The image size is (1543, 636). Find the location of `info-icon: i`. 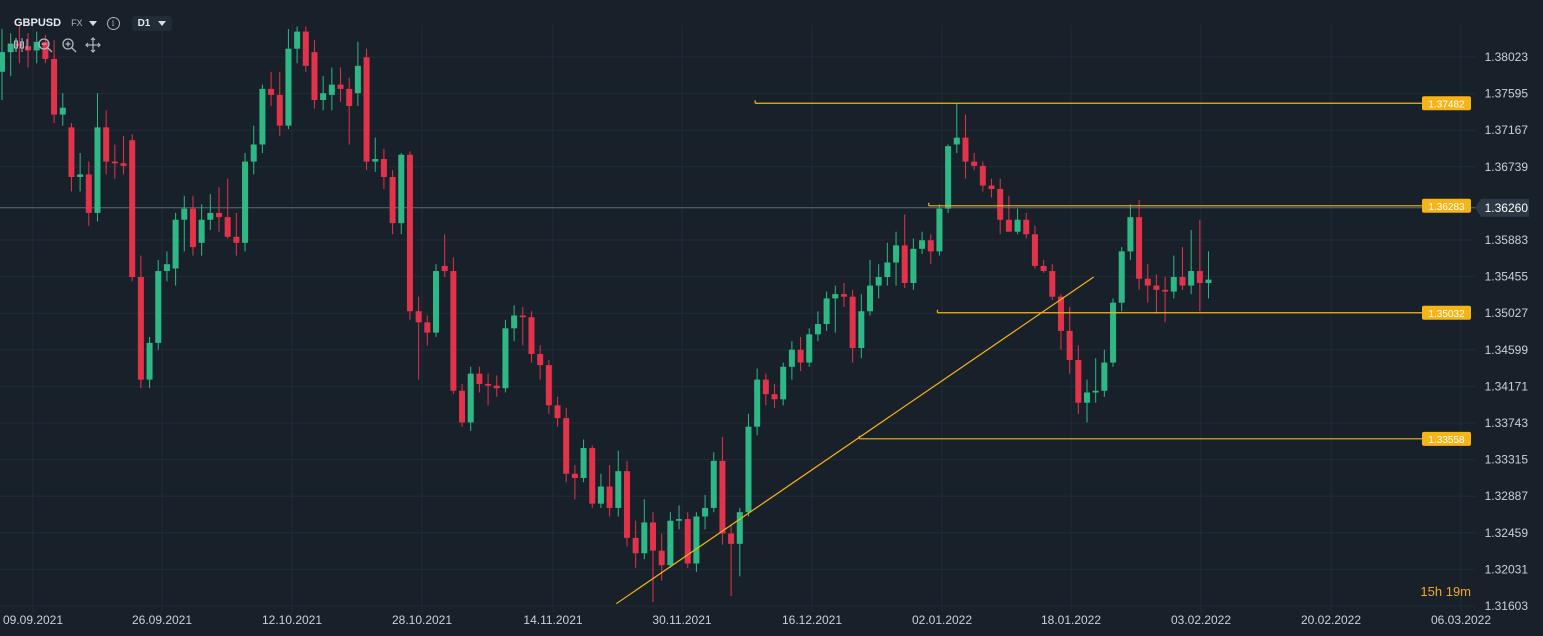

info-icon: i is located at coordinates (113, 23).